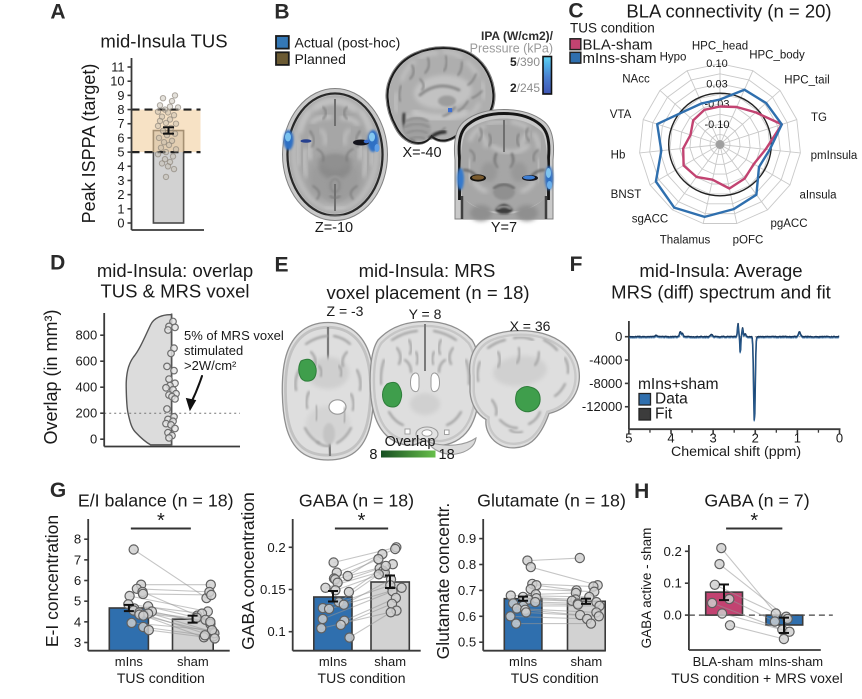 The width and height of the screenshot is (862, 699). I want to click on svg-text: stimulated, so click(213, 350).